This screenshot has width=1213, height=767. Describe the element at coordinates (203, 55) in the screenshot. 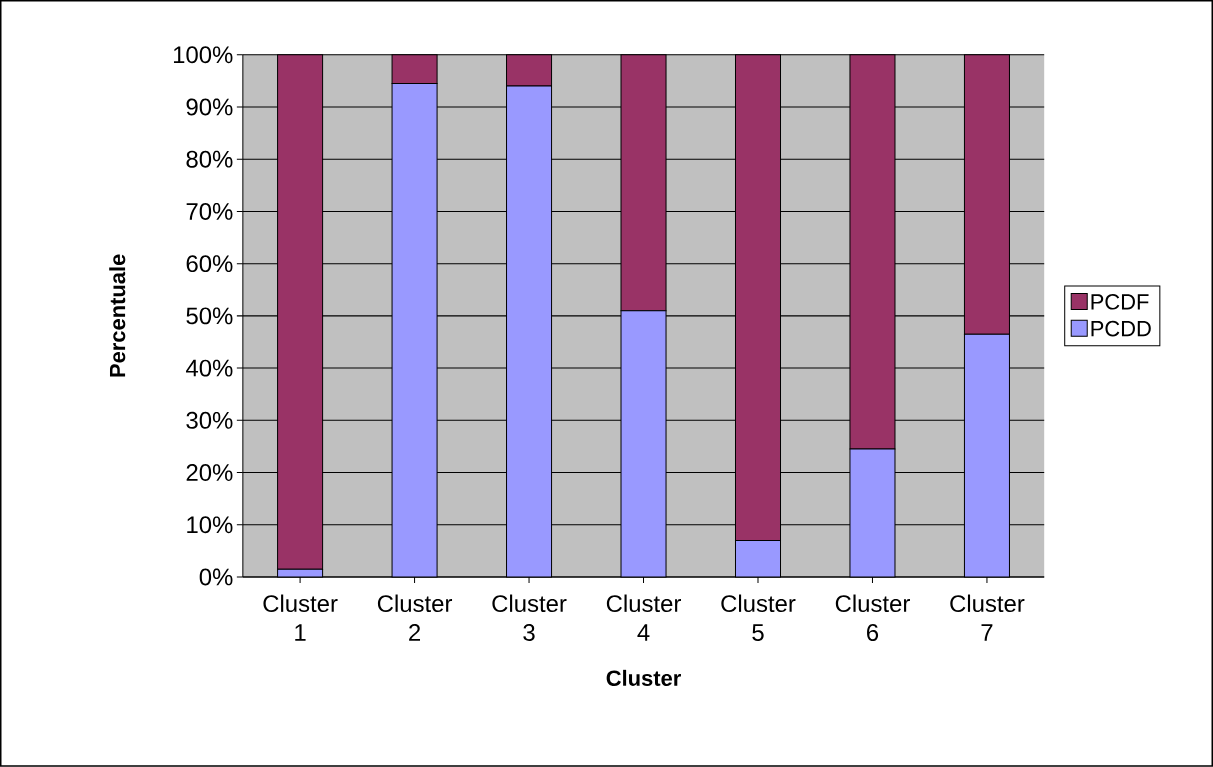

I see `y-tick-label: 100%` at that location.